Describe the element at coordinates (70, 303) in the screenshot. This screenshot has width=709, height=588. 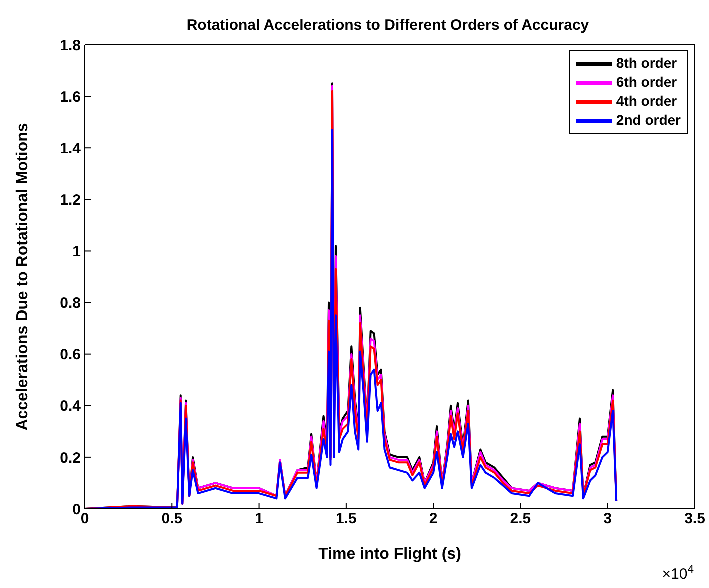
I see `y-tick-label: 0.8` at that location.